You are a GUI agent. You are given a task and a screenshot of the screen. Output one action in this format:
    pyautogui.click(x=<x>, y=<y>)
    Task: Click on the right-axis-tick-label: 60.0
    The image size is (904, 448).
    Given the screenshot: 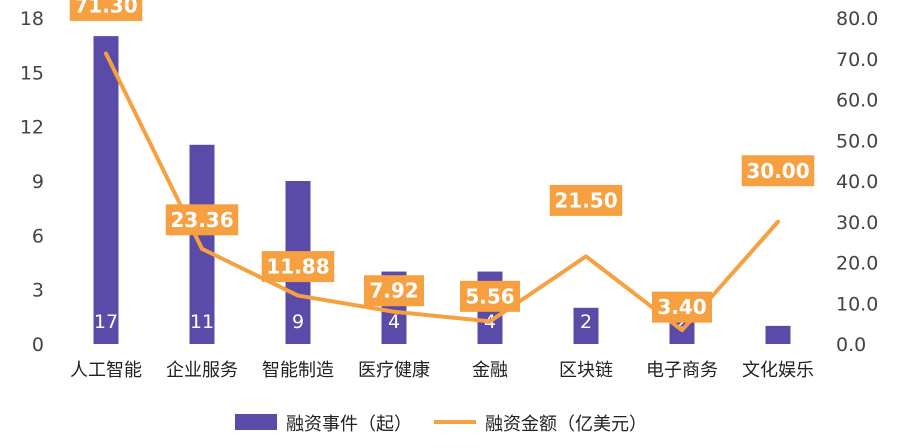 What is the action you would take?
    pyautogui.click(x=857, y=101)
    